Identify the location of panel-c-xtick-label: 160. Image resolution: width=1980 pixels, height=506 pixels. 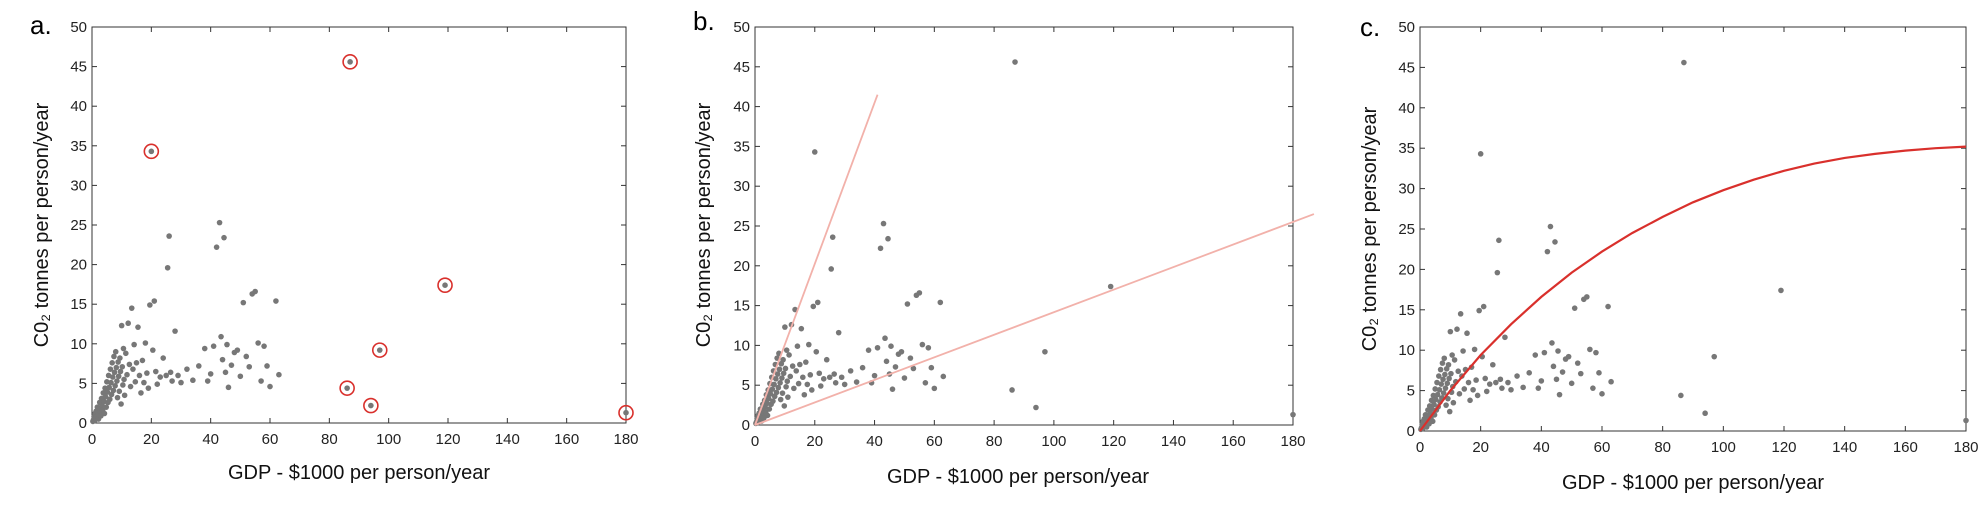
(1905, 447).